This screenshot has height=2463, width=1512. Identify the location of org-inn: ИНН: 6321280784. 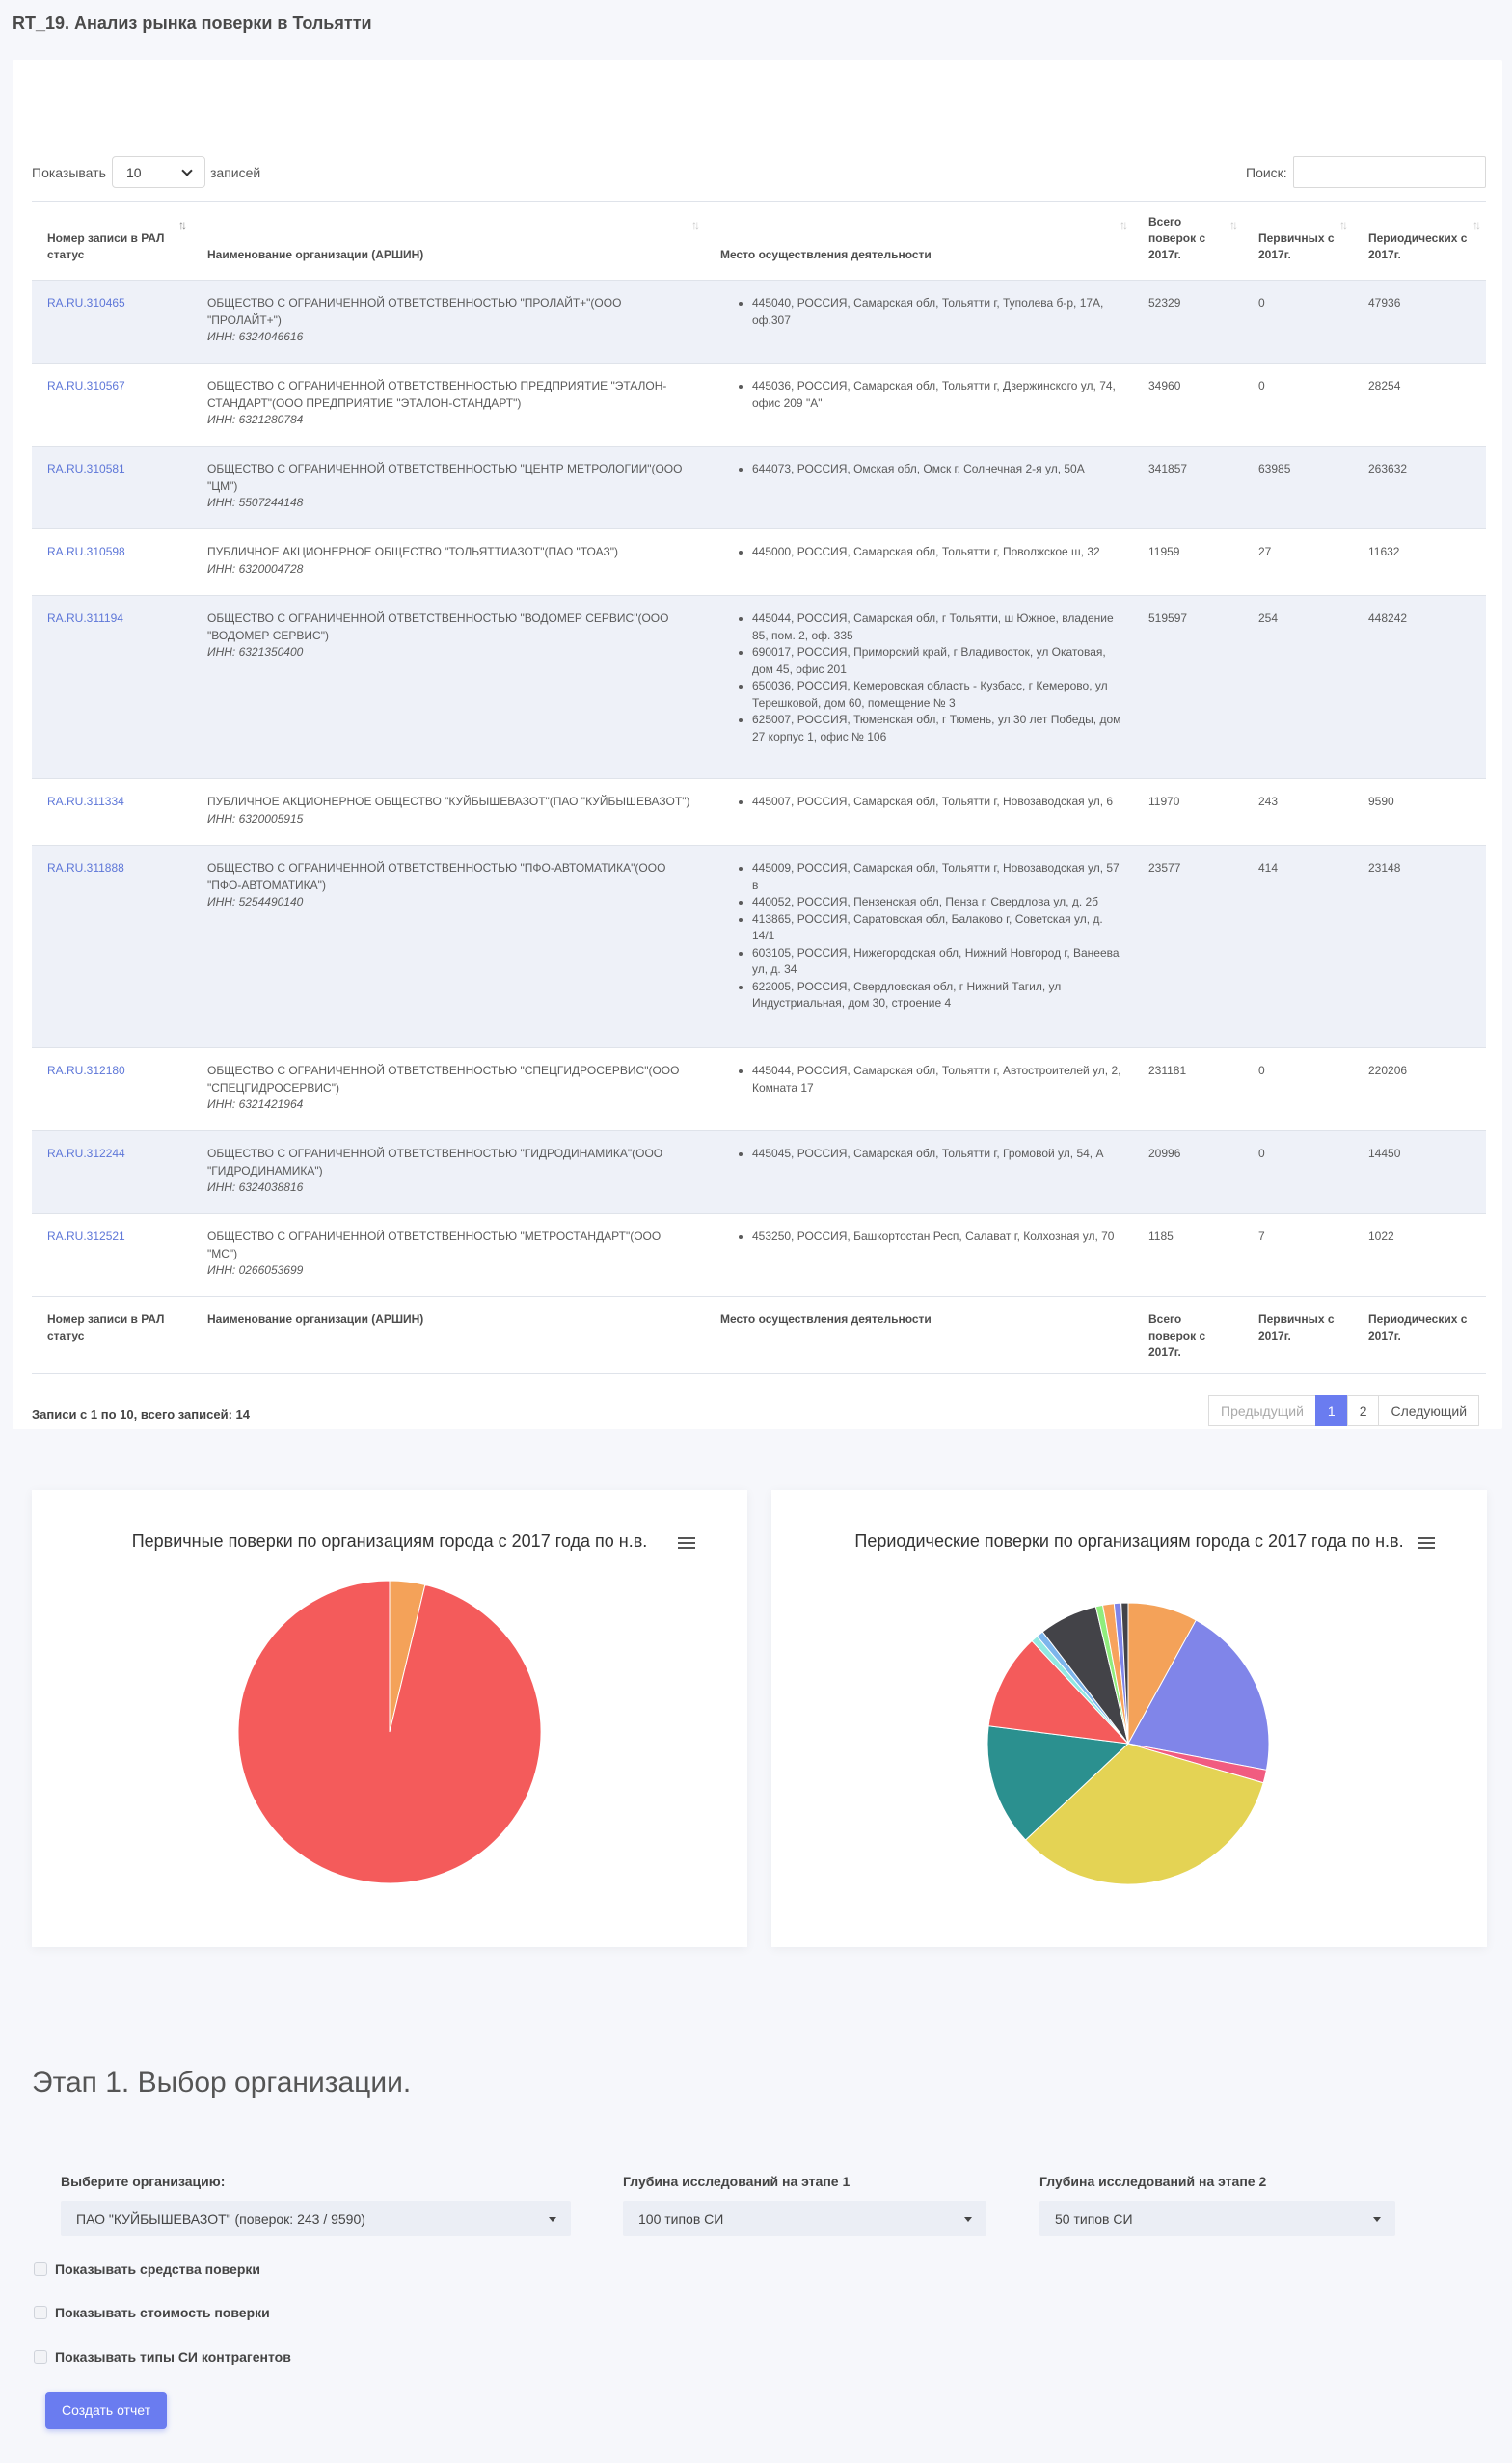
(255, 419).